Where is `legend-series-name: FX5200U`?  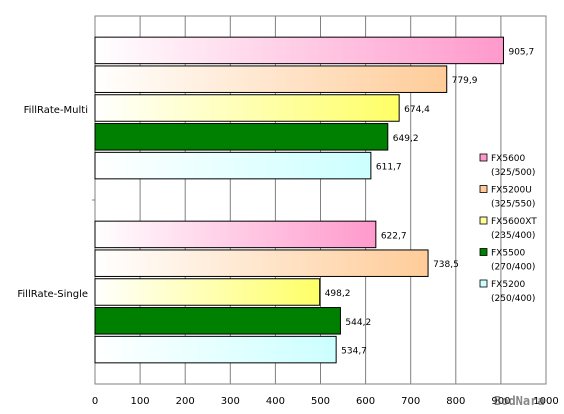
legend-series-name: FX5200U is located at coordinates (511, 191).